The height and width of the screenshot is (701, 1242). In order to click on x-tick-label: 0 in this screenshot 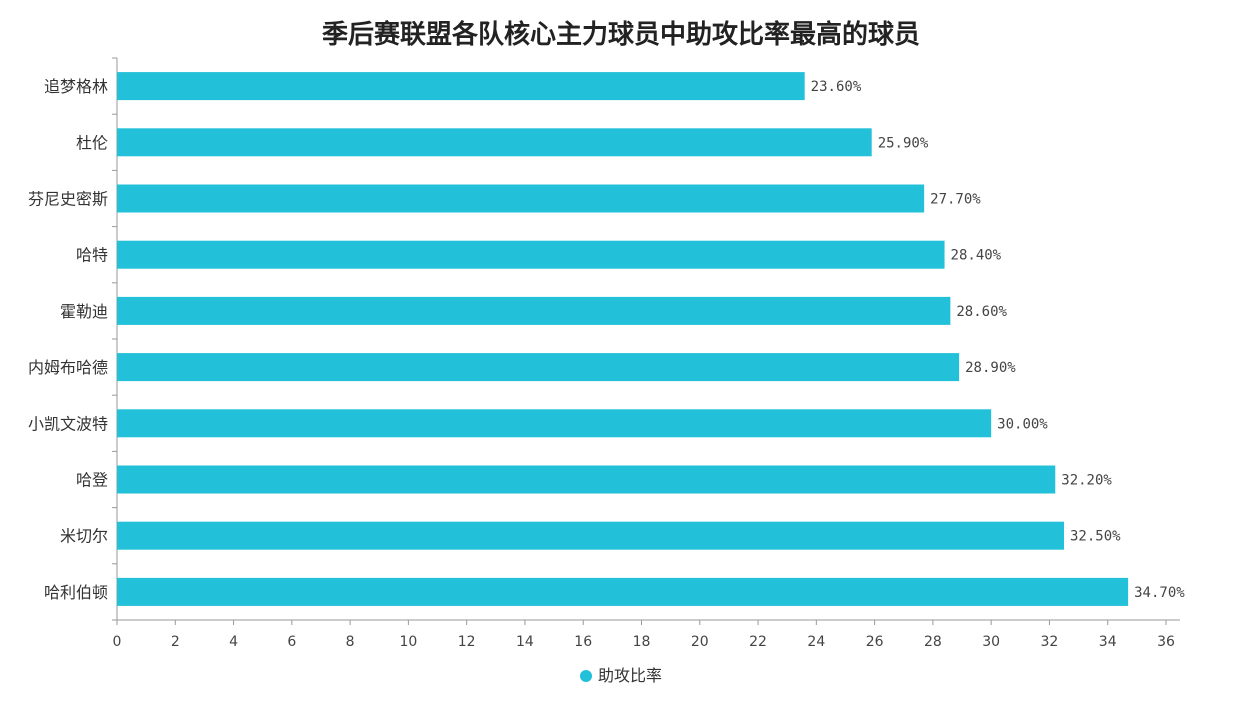, I will do `click(117, 642)`.